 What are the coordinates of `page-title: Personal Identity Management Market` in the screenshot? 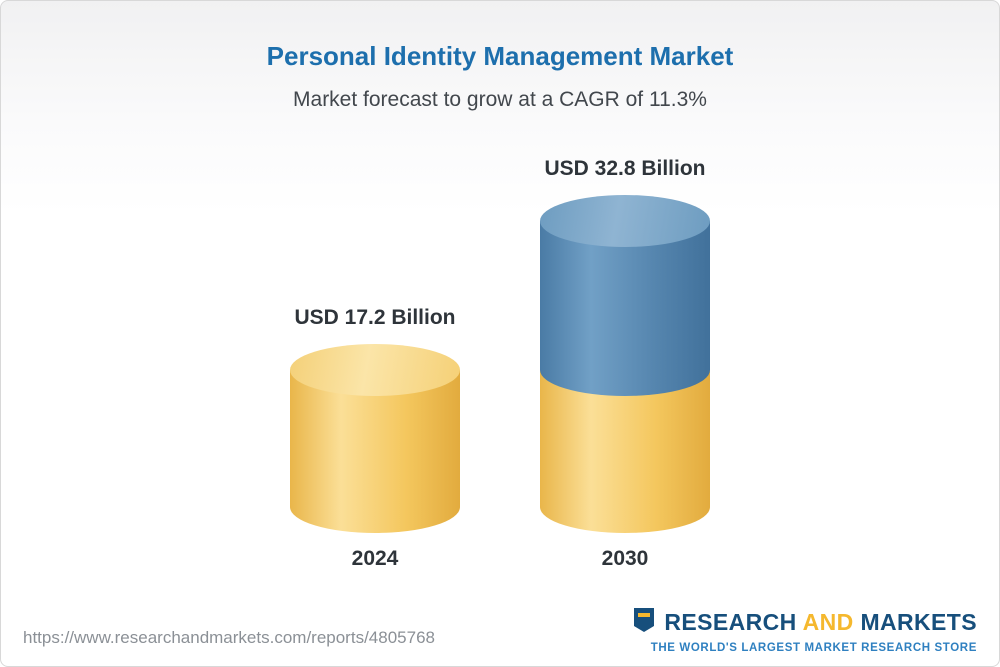 It's located at (500, 56).